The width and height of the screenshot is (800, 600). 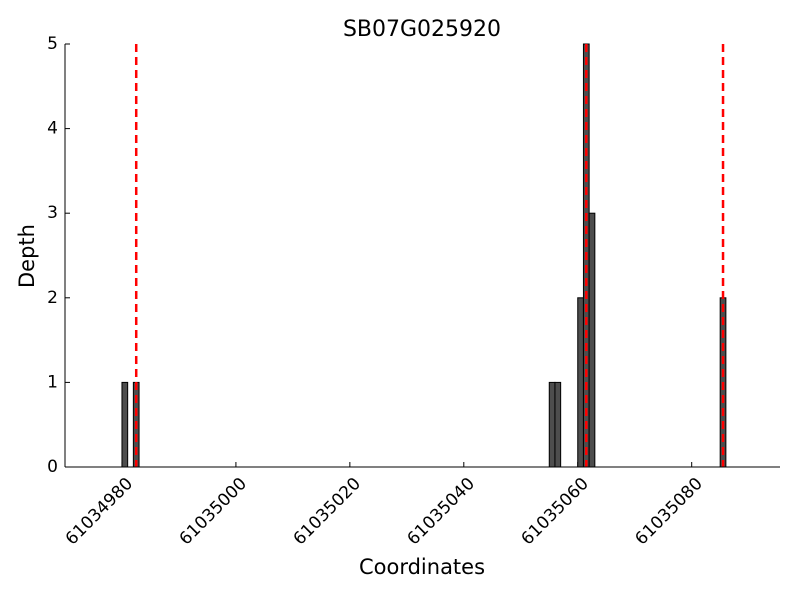 What do you see at coordinates (422, 567) in the screenshot?
I see `x-axis-label: Coordinates` at bounding box center [422, 567].